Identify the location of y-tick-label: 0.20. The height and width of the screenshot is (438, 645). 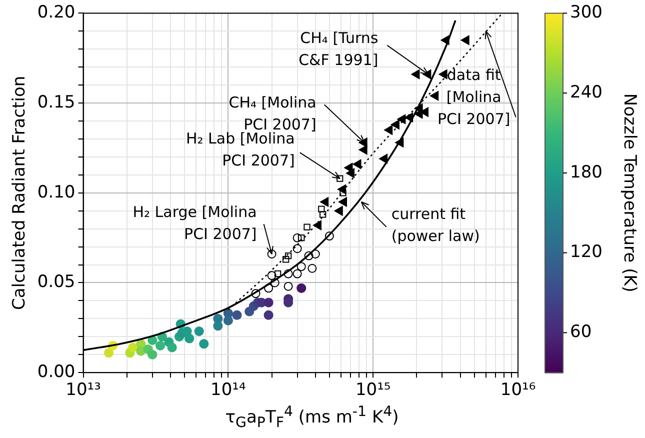
(56, 12).